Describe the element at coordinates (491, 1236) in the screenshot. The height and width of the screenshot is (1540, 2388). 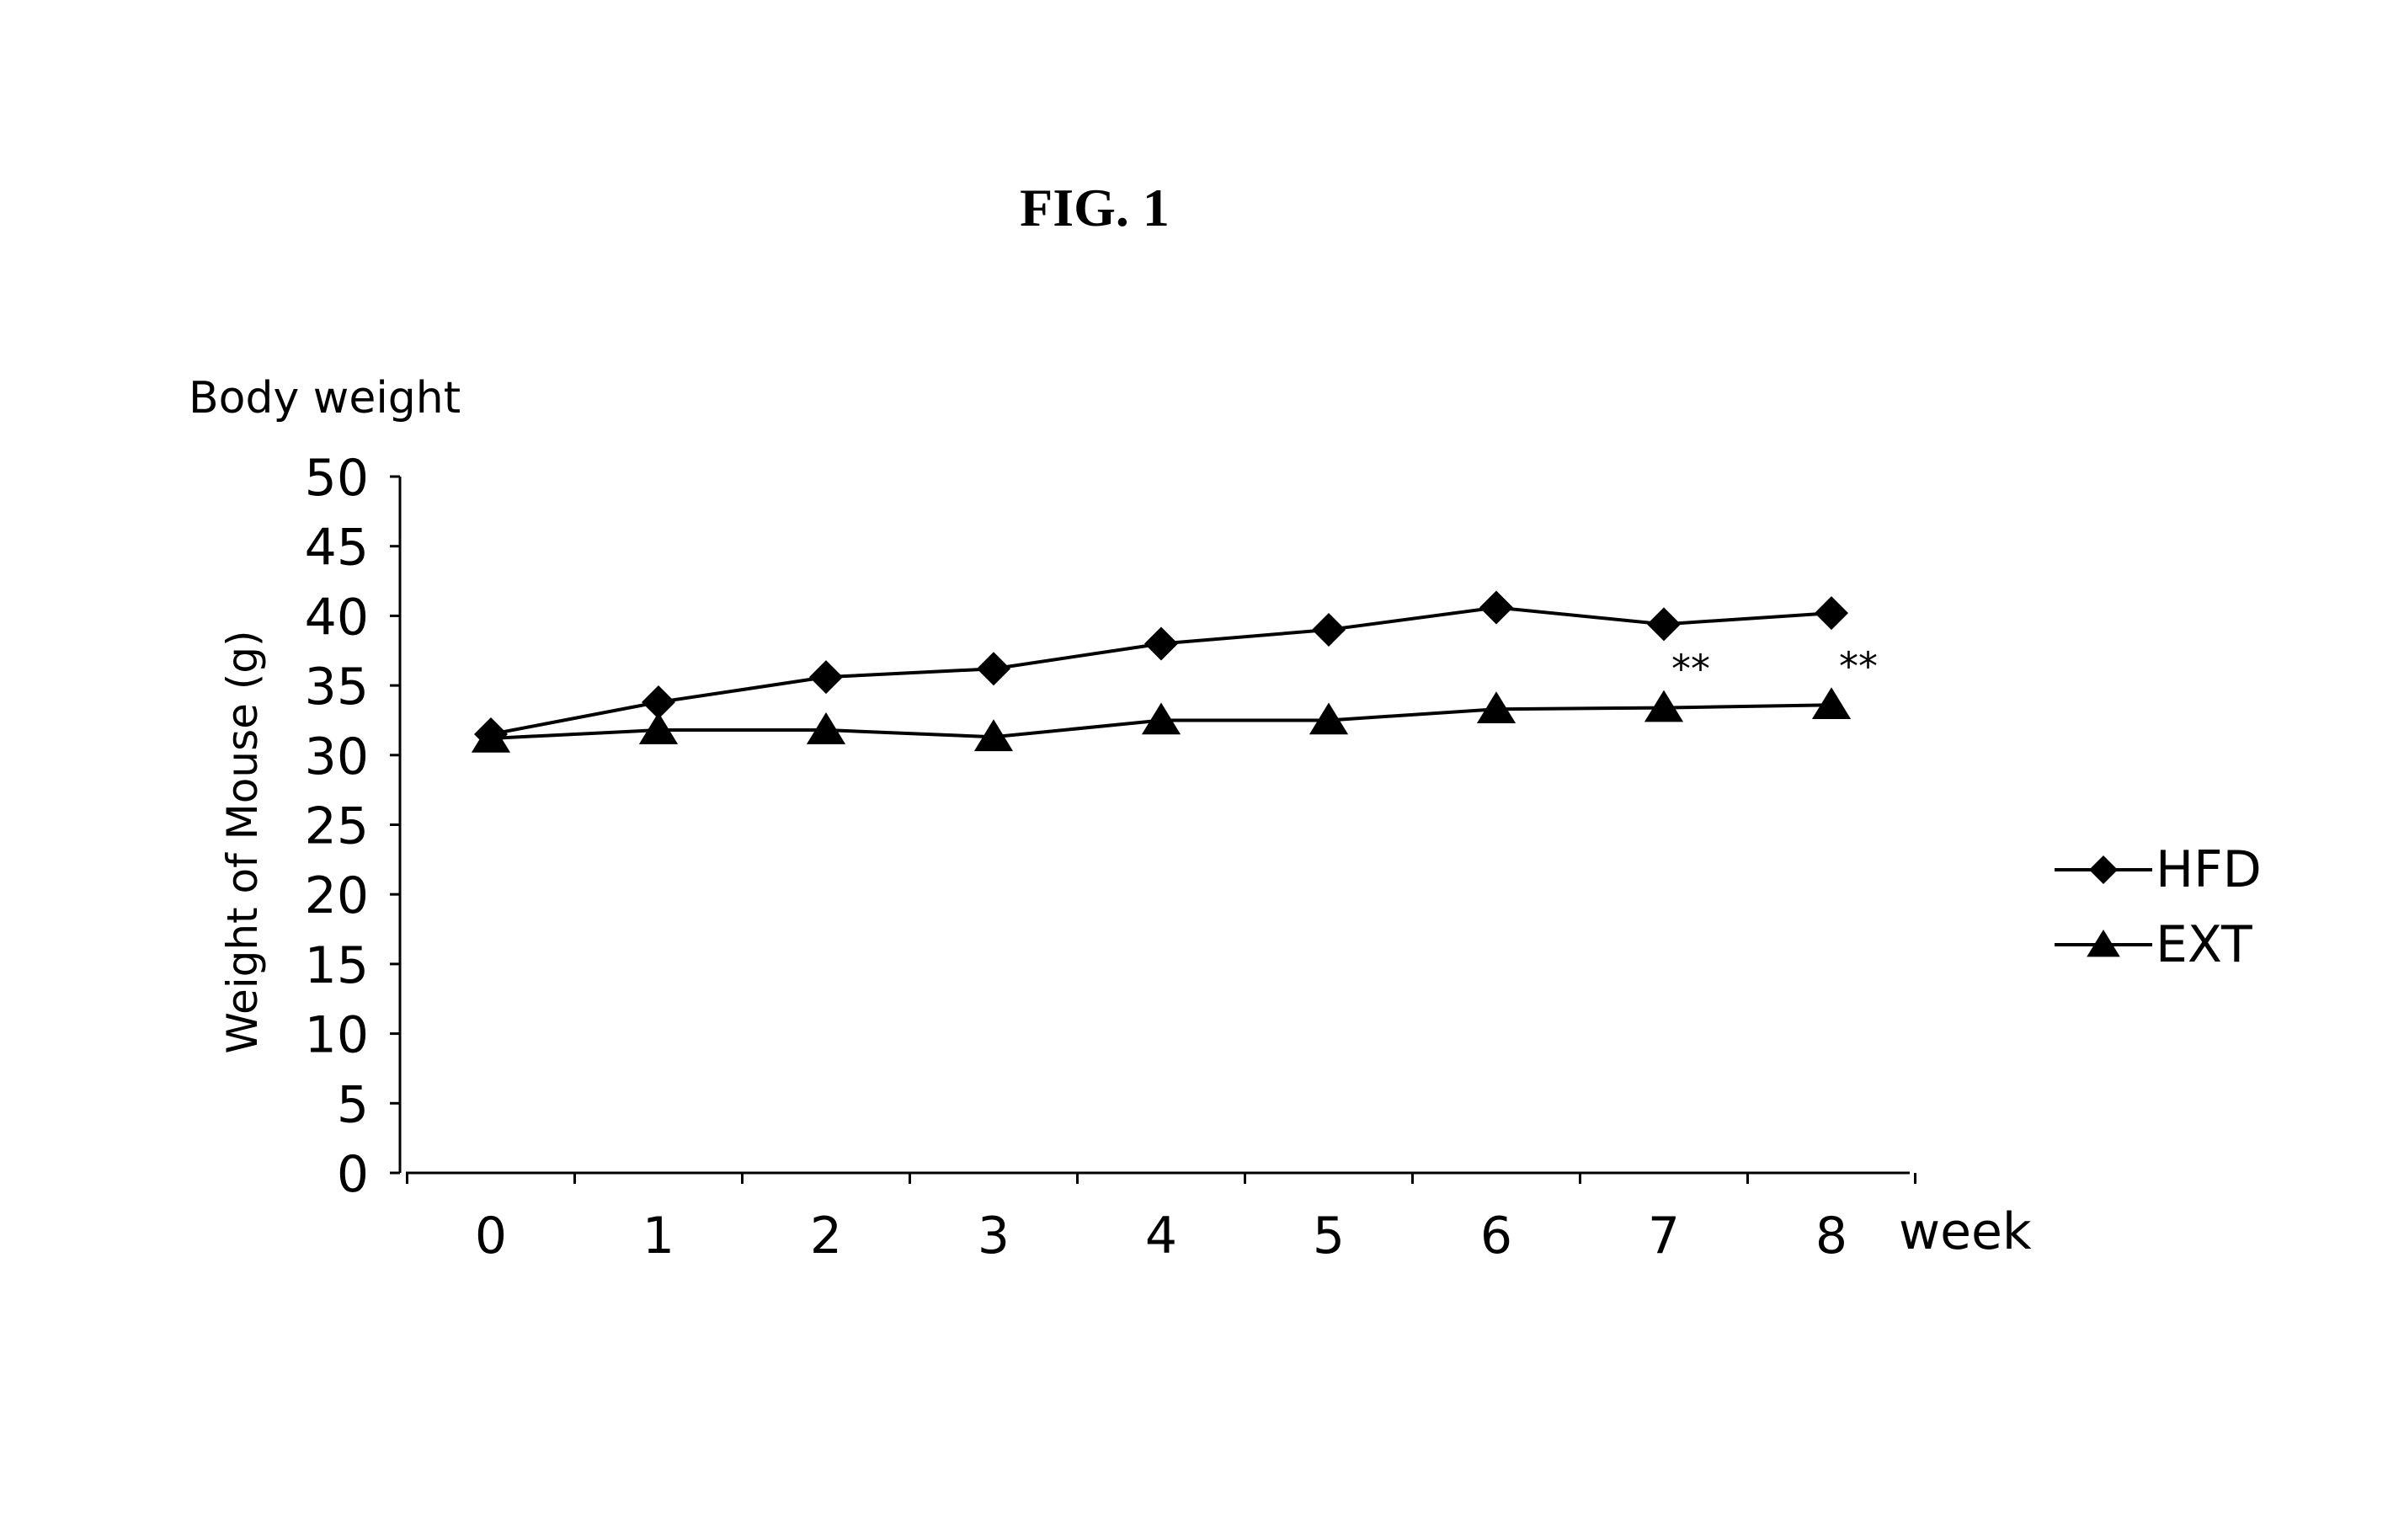
I see `x-tick-label: 0` at that location.